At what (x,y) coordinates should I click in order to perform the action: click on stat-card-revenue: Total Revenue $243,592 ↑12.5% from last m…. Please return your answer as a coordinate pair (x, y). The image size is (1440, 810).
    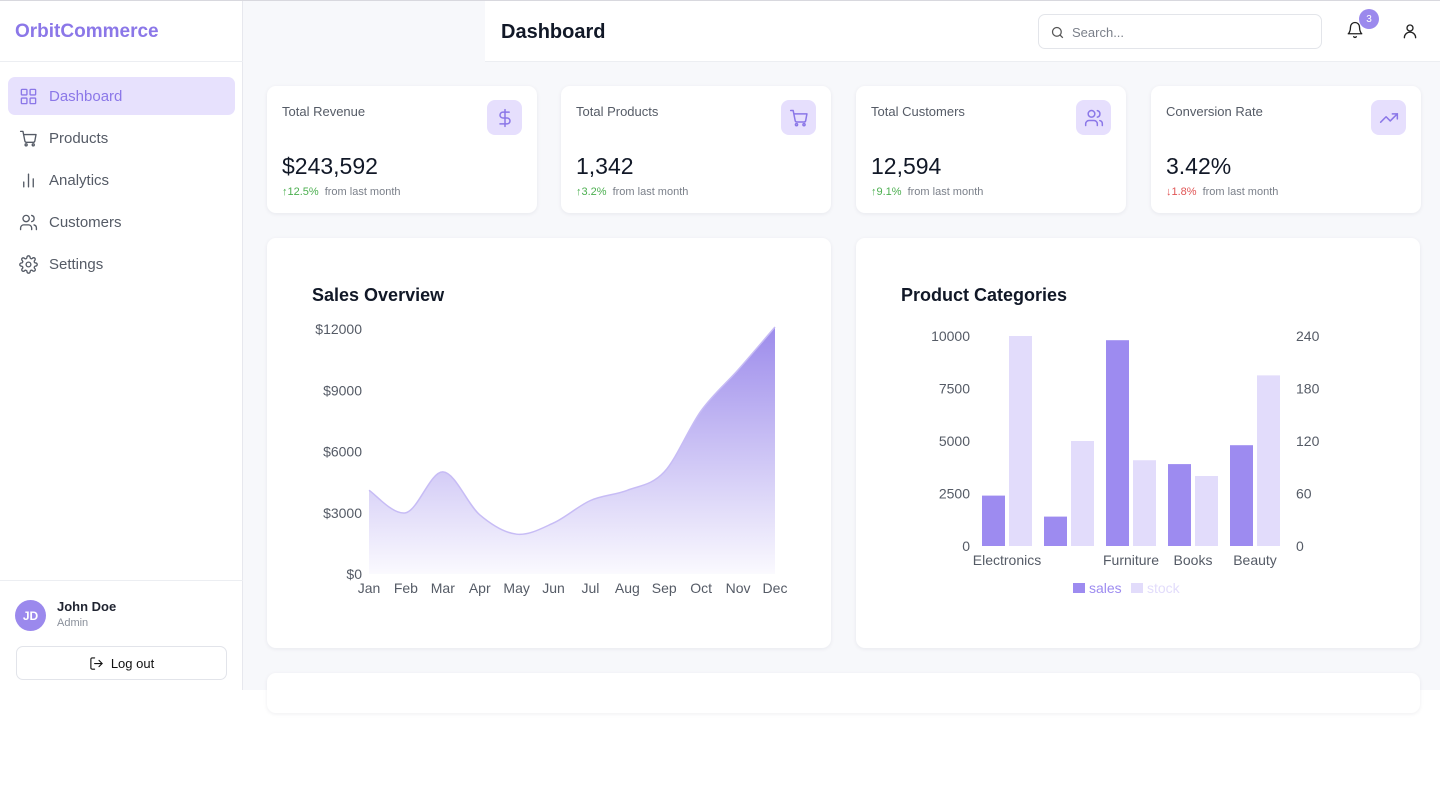
    Looking at the image, I should click on (402, 149).